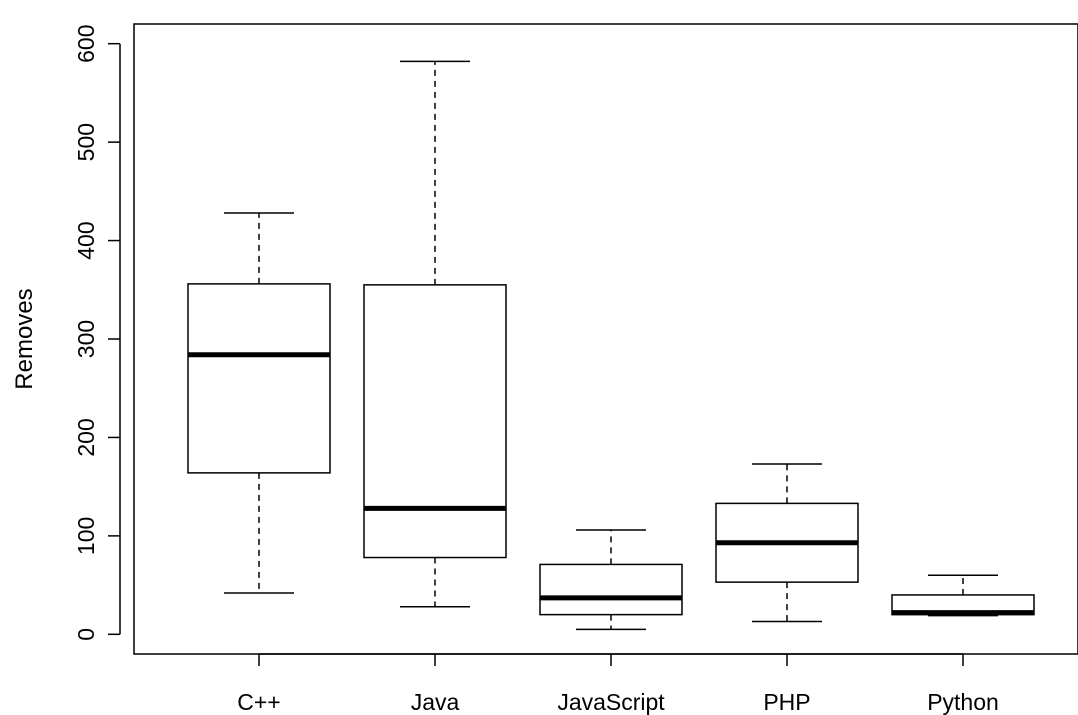 The width and height of the screenshot is (1078, 715). I want to click on box-javascript, so click(611, 580).